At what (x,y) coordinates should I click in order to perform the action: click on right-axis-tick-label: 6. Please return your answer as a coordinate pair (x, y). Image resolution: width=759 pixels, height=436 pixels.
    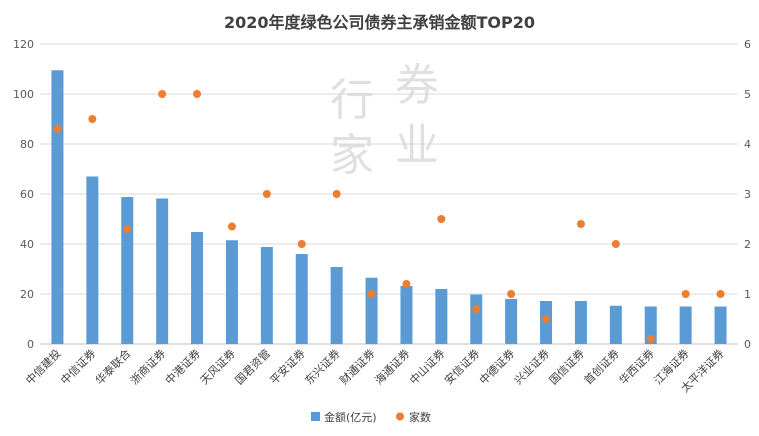
    Looking at the image, I should click on (747, 44).